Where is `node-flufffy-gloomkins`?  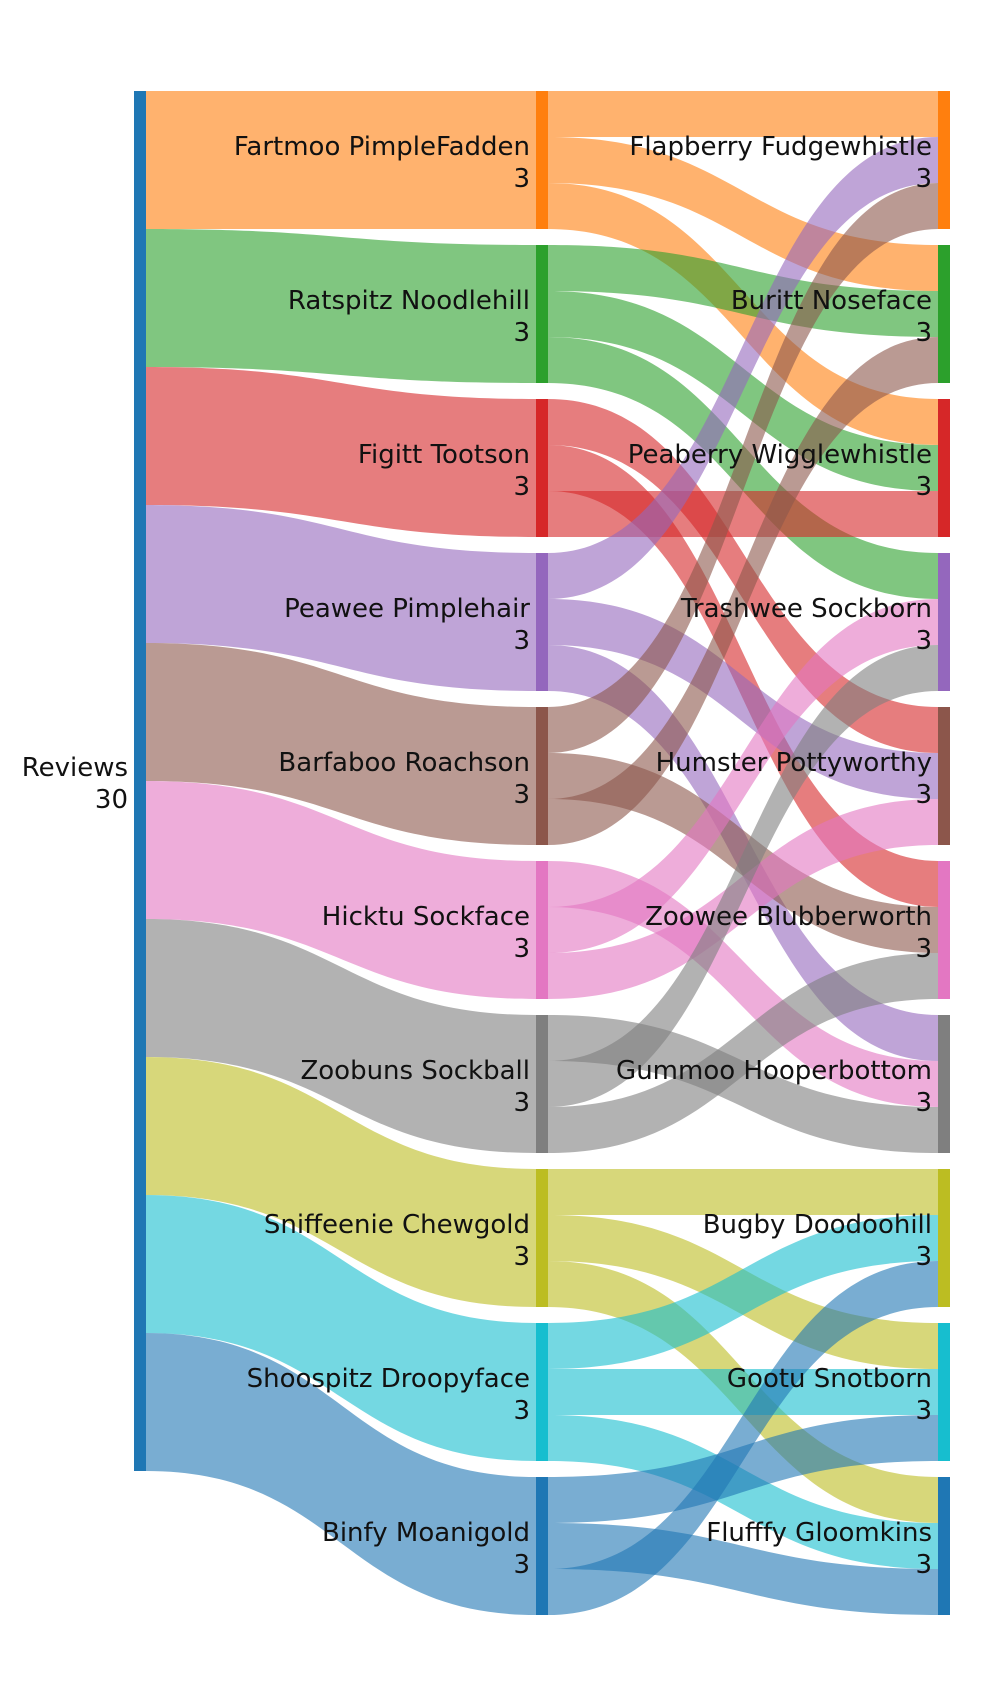 node-flufffy-gloomkins is located at coordinates (944, 1546).